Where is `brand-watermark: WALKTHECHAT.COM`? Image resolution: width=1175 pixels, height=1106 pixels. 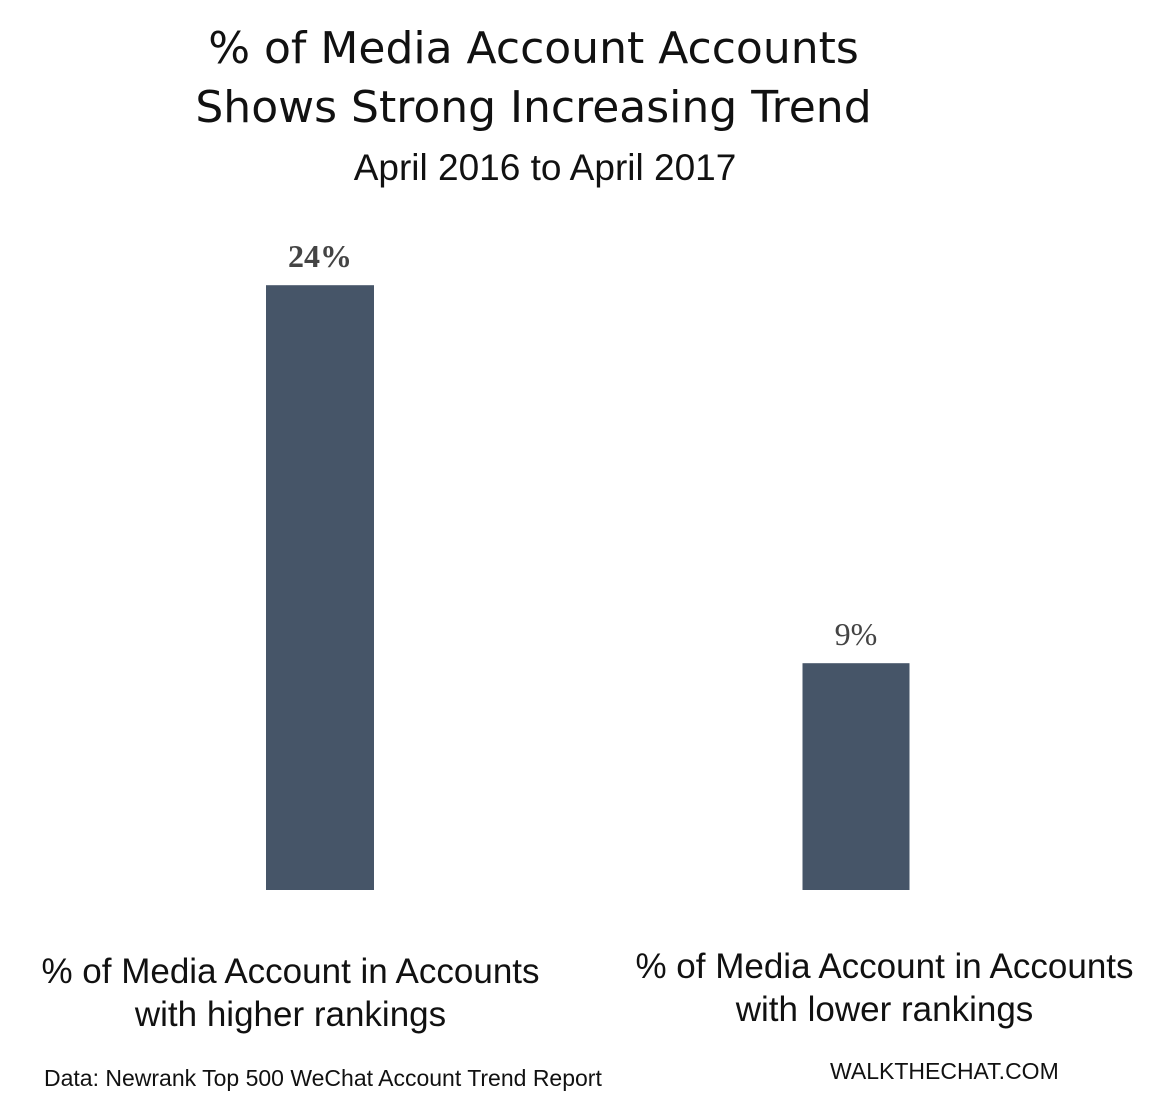 brand-watermark: WALKTHECHAT.COM is located at coordinates (944, 1071).